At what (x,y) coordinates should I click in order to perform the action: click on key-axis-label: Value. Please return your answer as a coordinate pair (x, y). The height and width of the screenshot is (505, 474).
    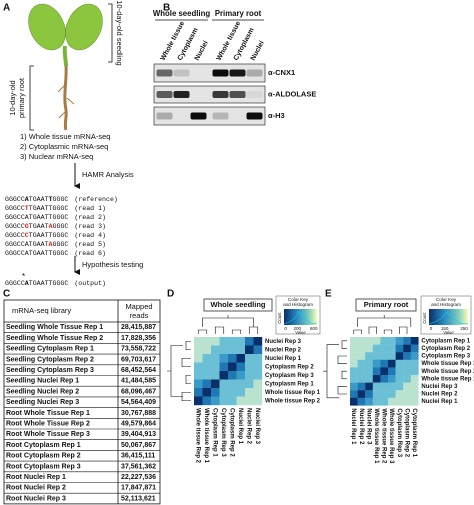
    Looking at the image, I should click on (300, 332).